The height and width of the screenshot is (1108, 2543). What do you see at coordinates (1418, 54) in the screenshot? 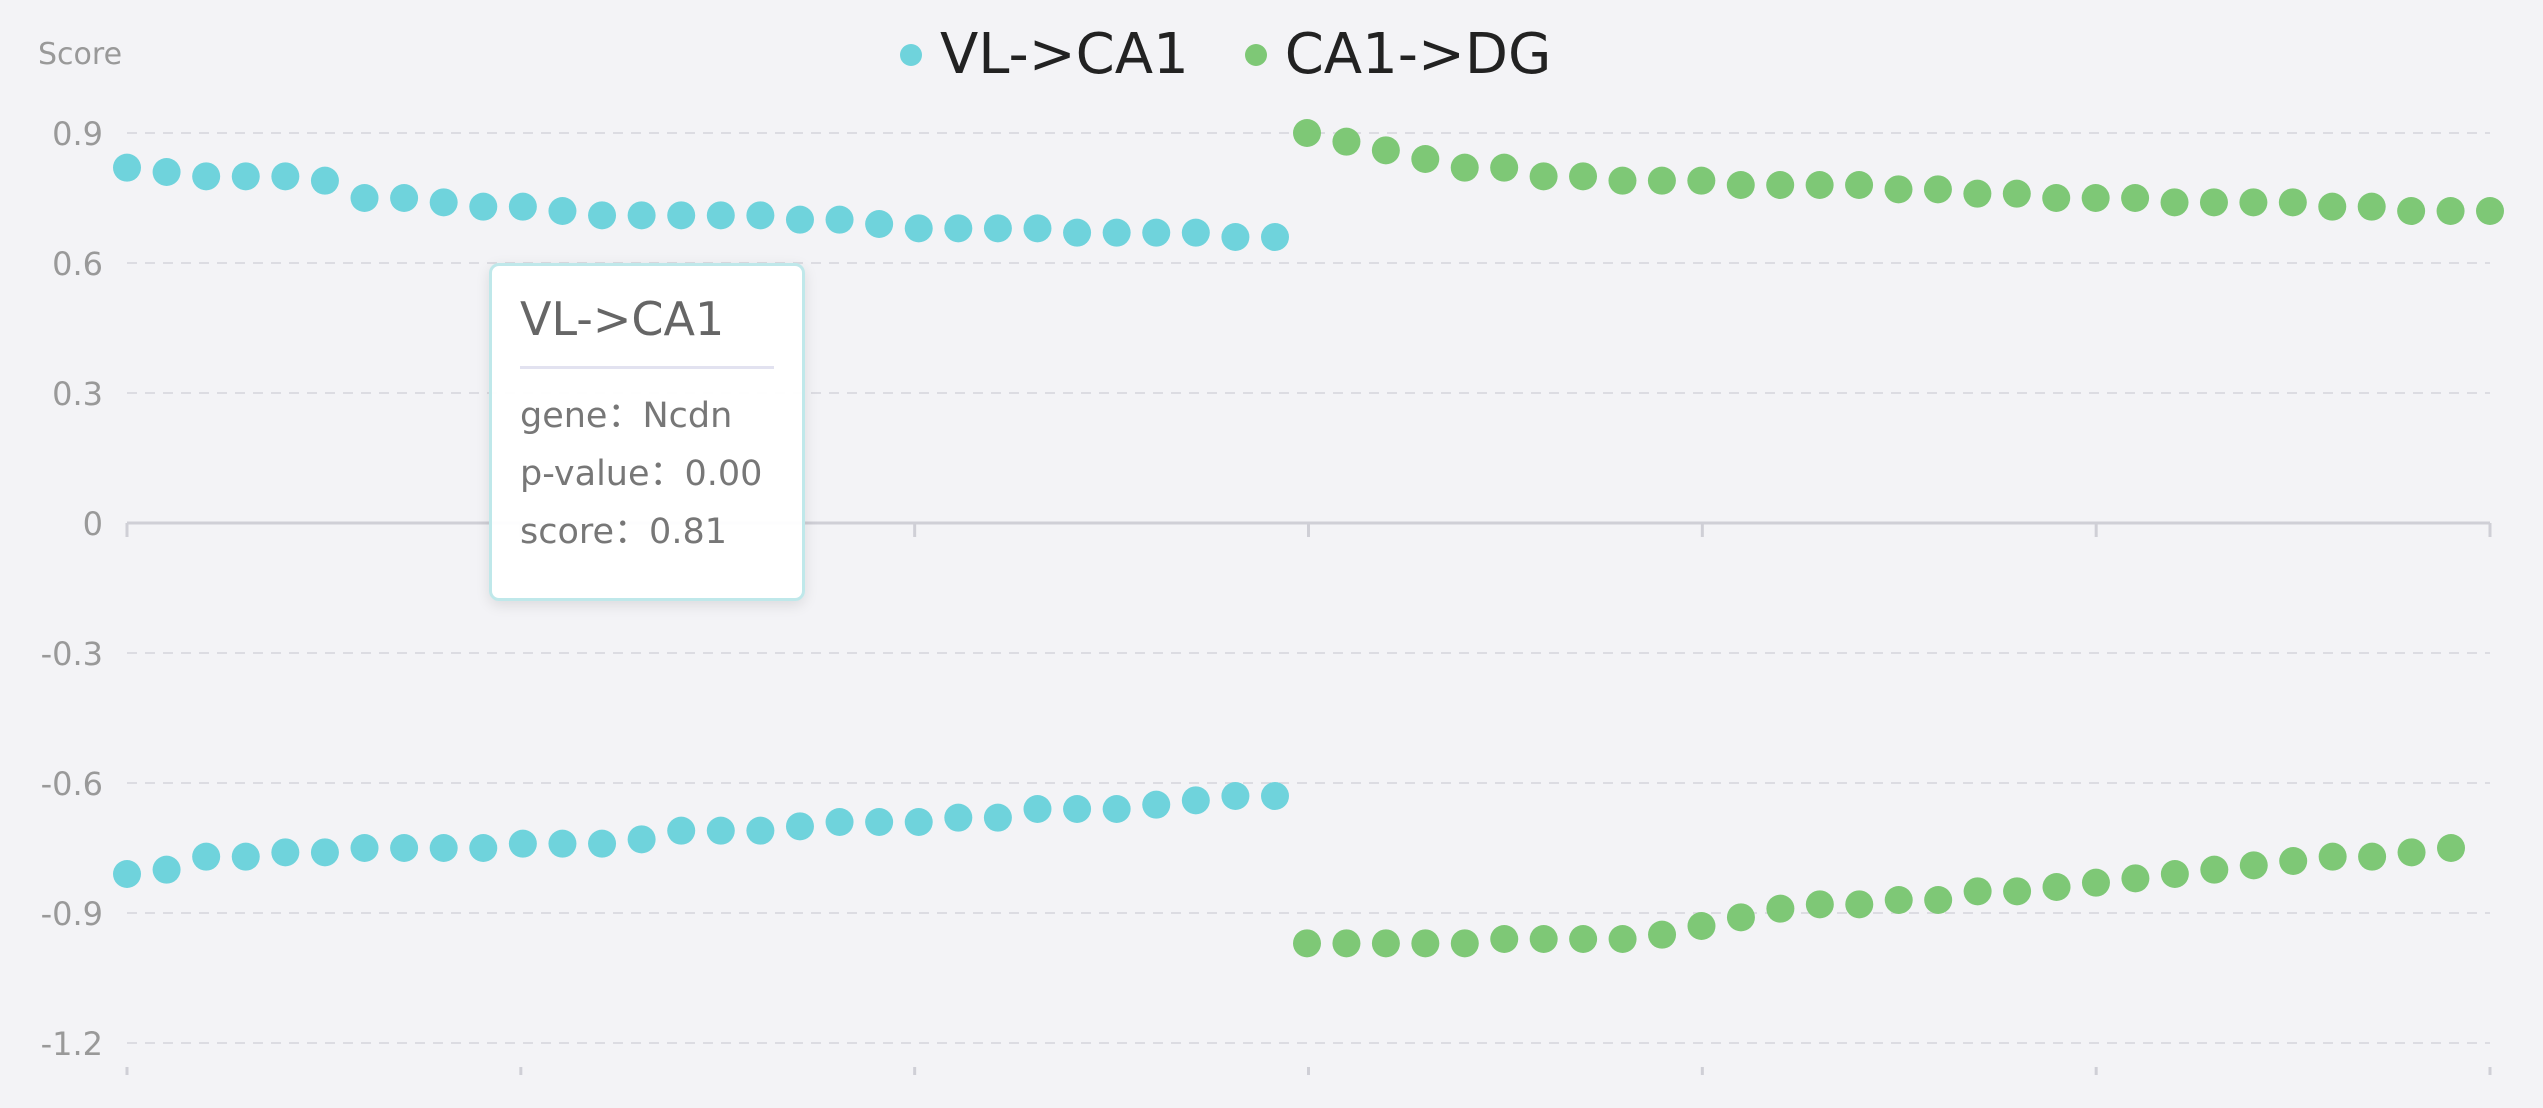
I see `legend-label-ca1-dg: CA1->DG` at bounding box center [1418, 54].